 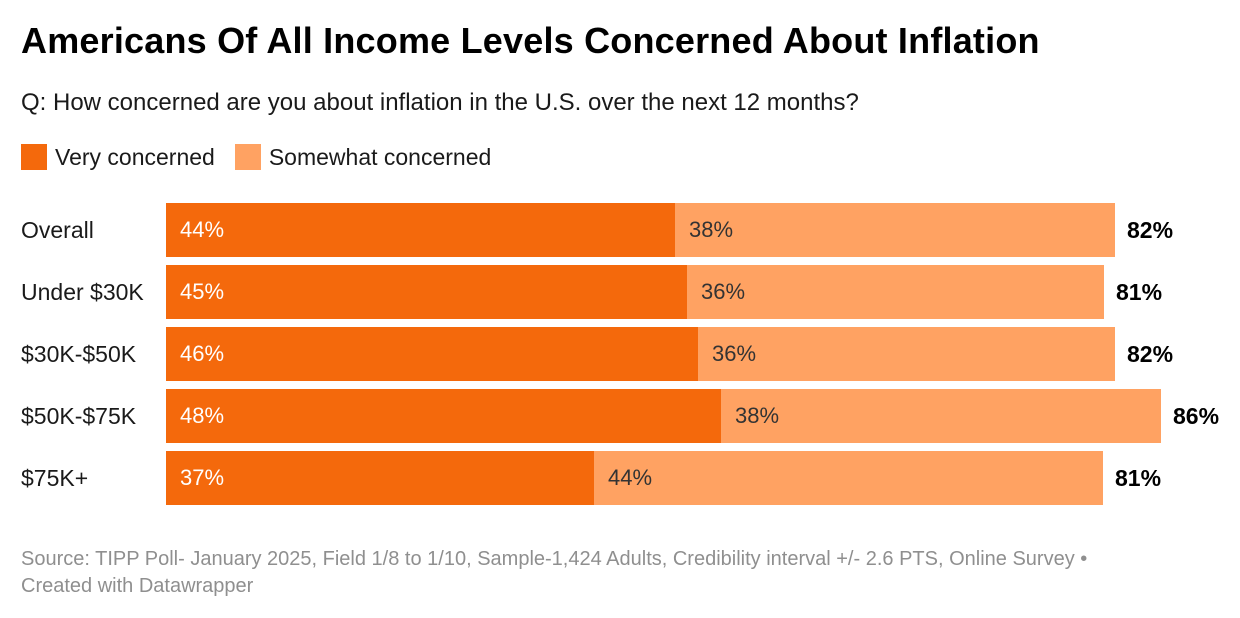 I want to click on bar-value-label: 45%, so click(x=202, y=291).